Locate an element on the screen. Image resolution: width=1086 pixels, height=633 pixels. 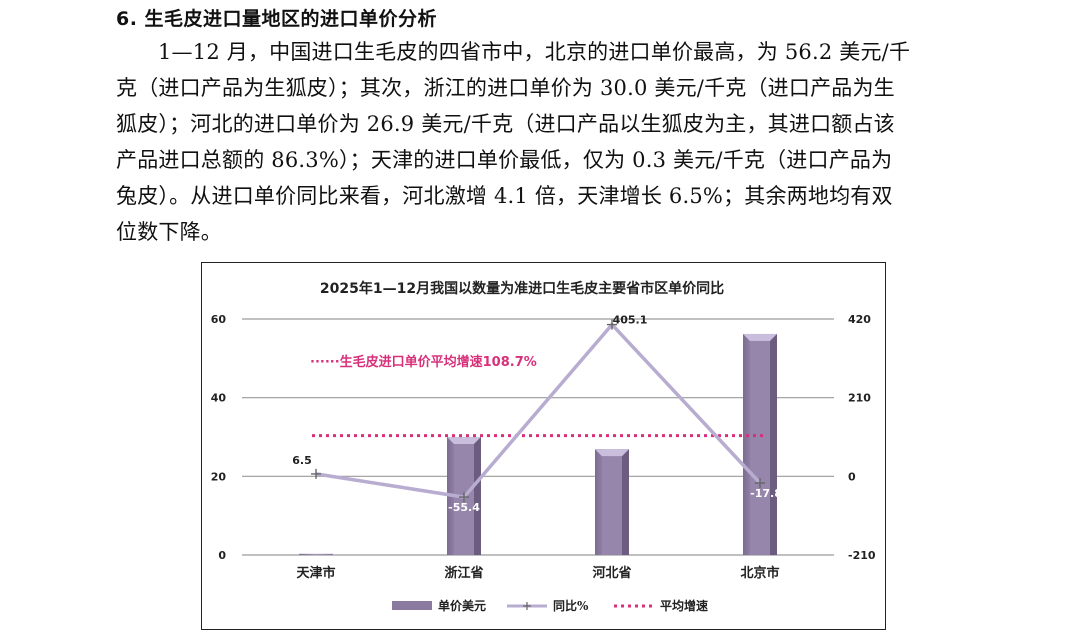
bar-front is located at coordinates (316, 554).